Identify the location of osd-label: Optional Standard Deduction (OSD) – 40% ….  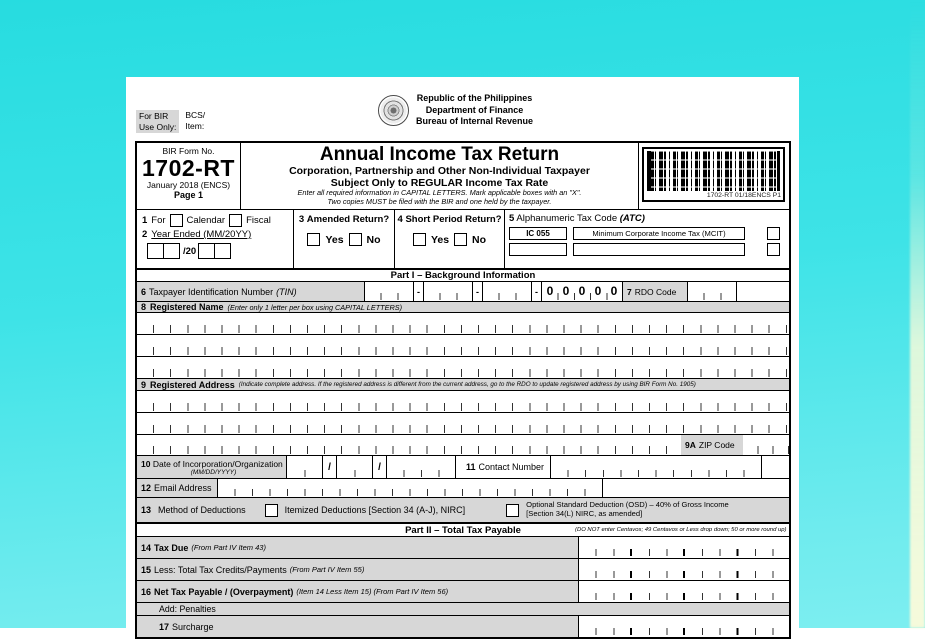
(627, 509).